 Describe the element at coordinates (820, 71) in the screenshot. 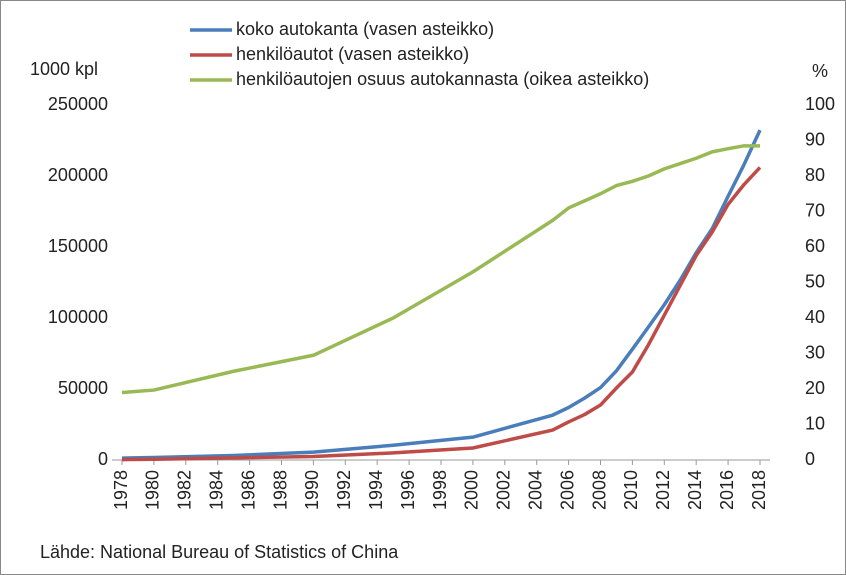

I see `y2-axis-label: %` at that location.